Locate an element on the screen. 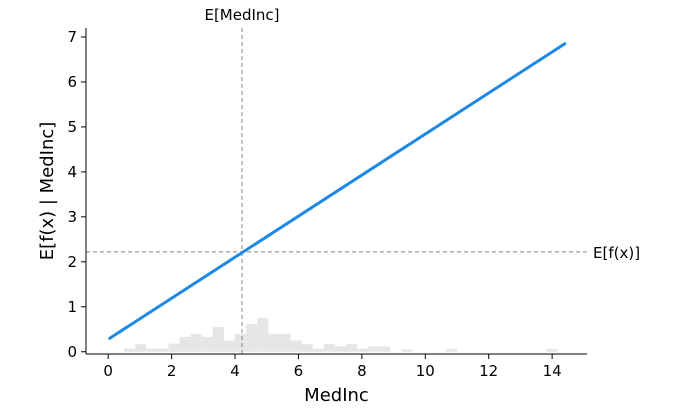 The image size is (685, 415). y-axis-title: E[f(x) | MedInc] is located at coordinates (47, 191).